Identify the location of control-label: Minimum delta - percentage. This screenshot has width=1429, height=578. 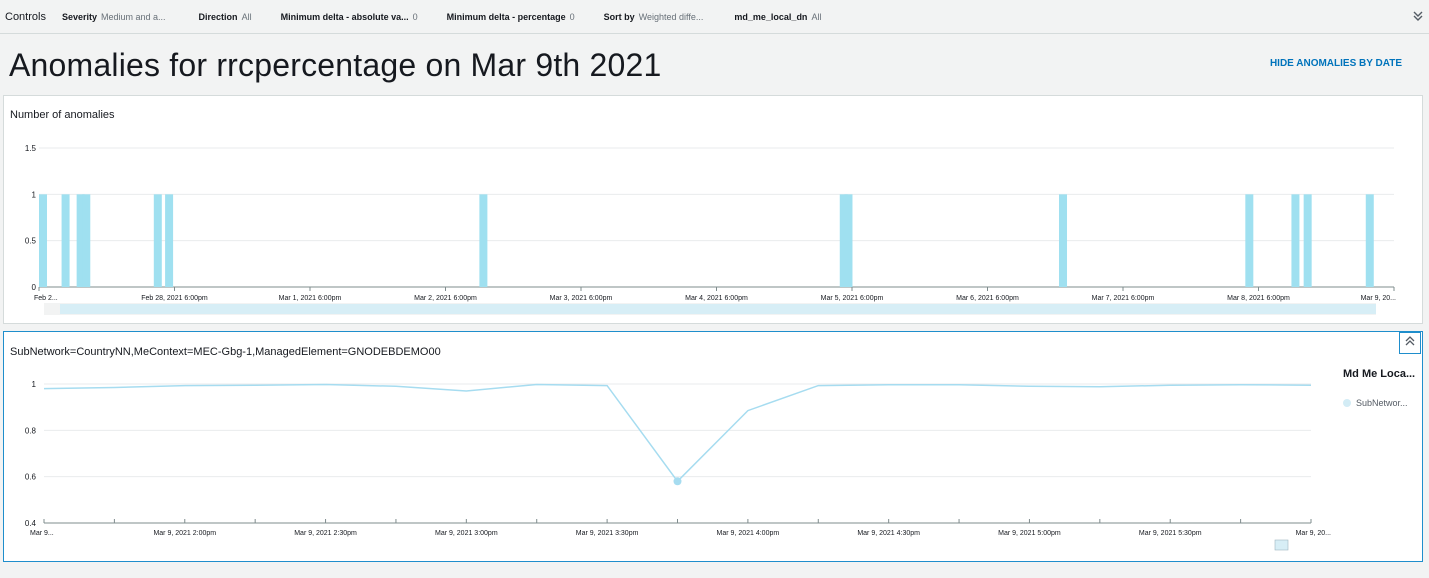
(506, 16).